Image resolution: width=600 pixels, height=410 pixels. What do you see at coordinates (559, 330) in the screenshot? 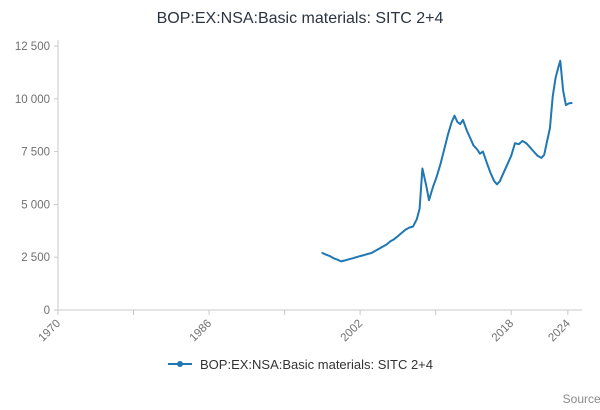
I see `x-tick-label: 2024` at bounding box center [559, 330].